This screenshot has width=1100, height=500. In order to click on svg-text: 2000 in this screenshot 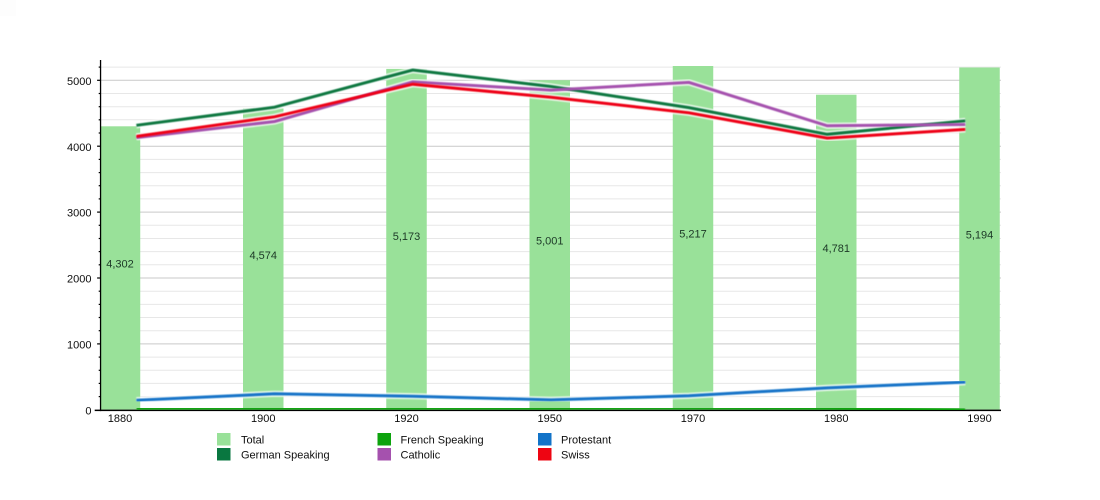, I will do `click(79, 280)`.